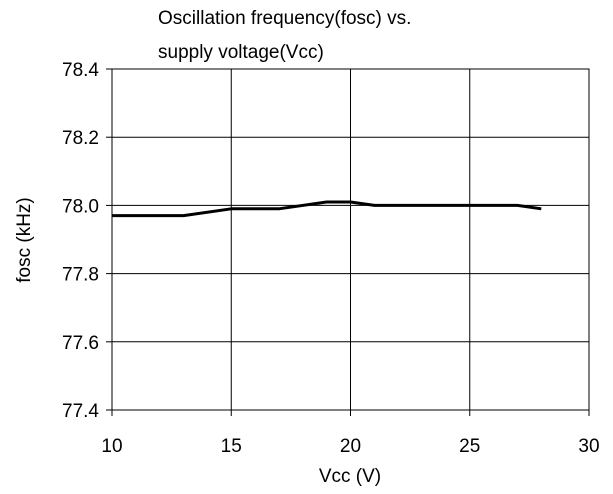 The width and height of the screenshot is (613, 494). Describe the element at coordinates (80, 70) in the screenshot. I see `y-tick-label: 78.4` at that location.